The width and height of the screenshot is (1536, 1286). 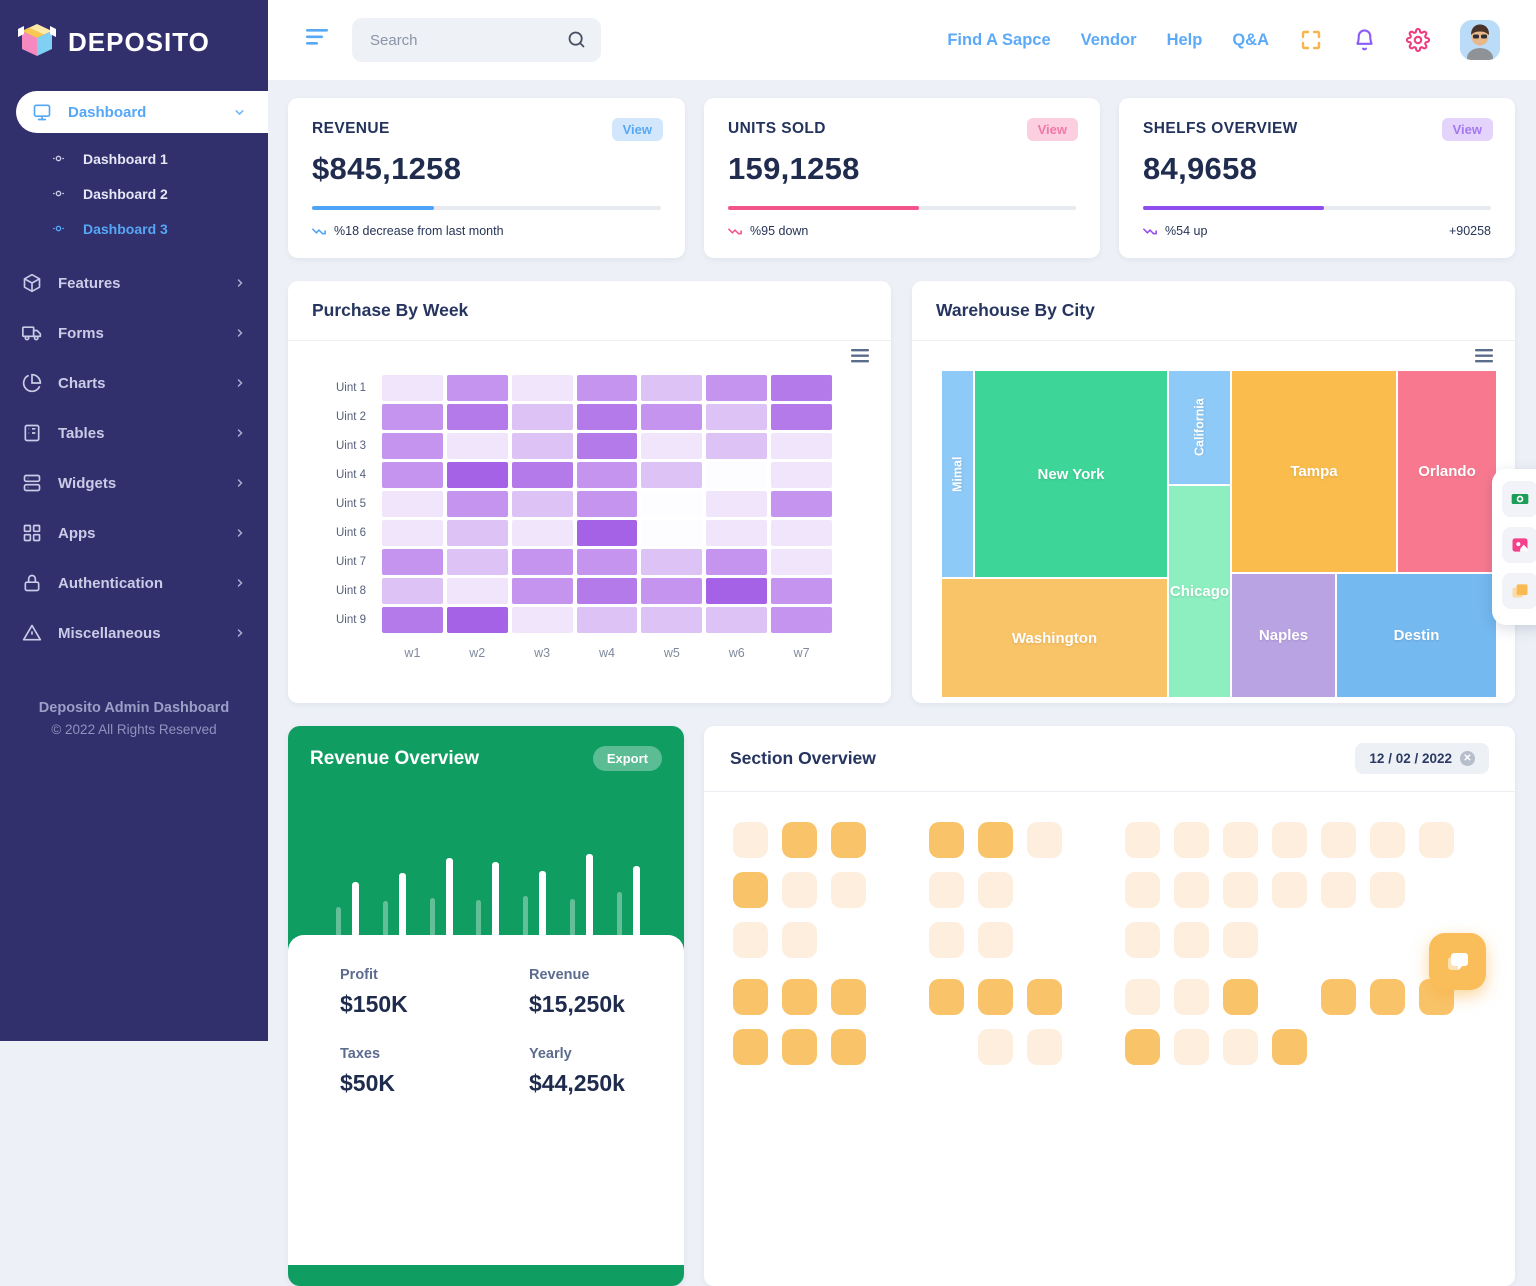 I want to click on trend-up-icon, so click(x=1150, y=231).